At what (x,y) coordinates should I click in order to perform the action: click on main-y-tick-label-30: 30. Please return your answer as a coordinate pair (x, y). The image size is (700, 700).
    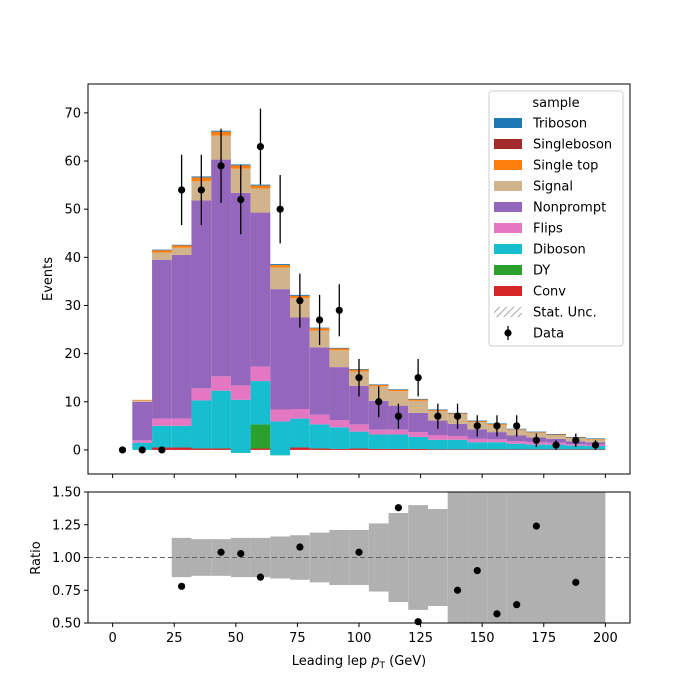
    Looking at the image, I should click on (72, 306).